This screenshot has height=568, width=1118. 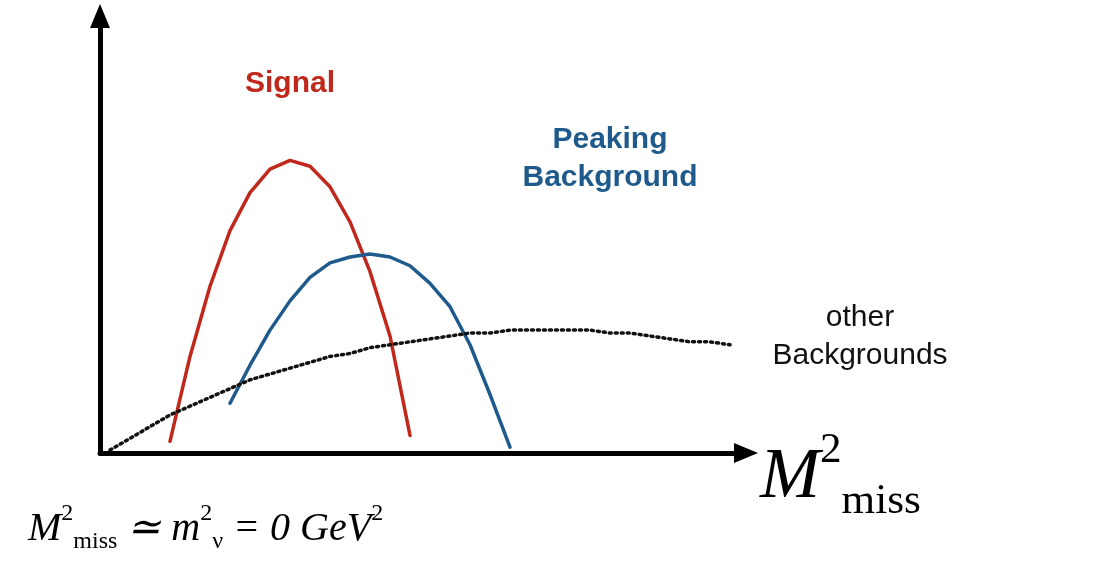 What do you see at coordinates (610, 156) in the screenshot?
I see `text: Peaking Background` at bounding box center [610, 156].